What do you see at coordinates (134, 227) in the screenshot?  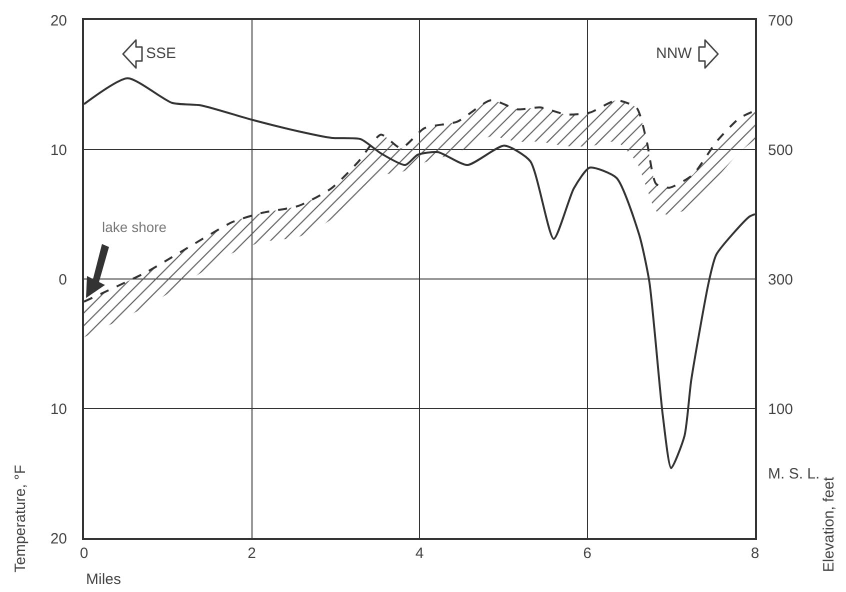 I see `annotation: lake shore` at bounding box center [134, 227].